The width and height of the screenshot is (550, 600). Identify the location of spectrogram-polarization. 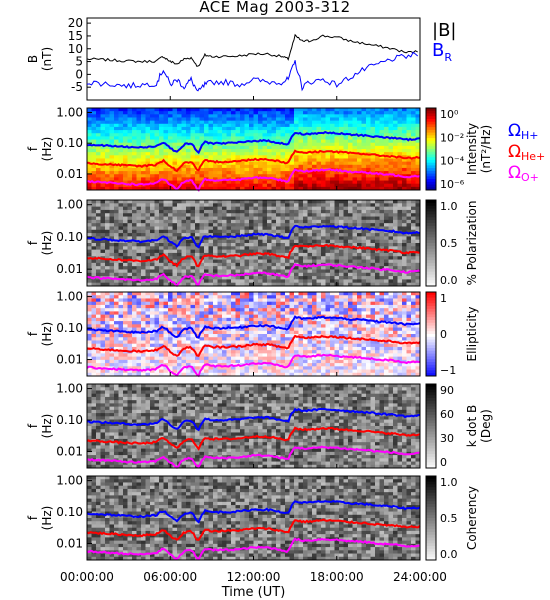
(253, 244).